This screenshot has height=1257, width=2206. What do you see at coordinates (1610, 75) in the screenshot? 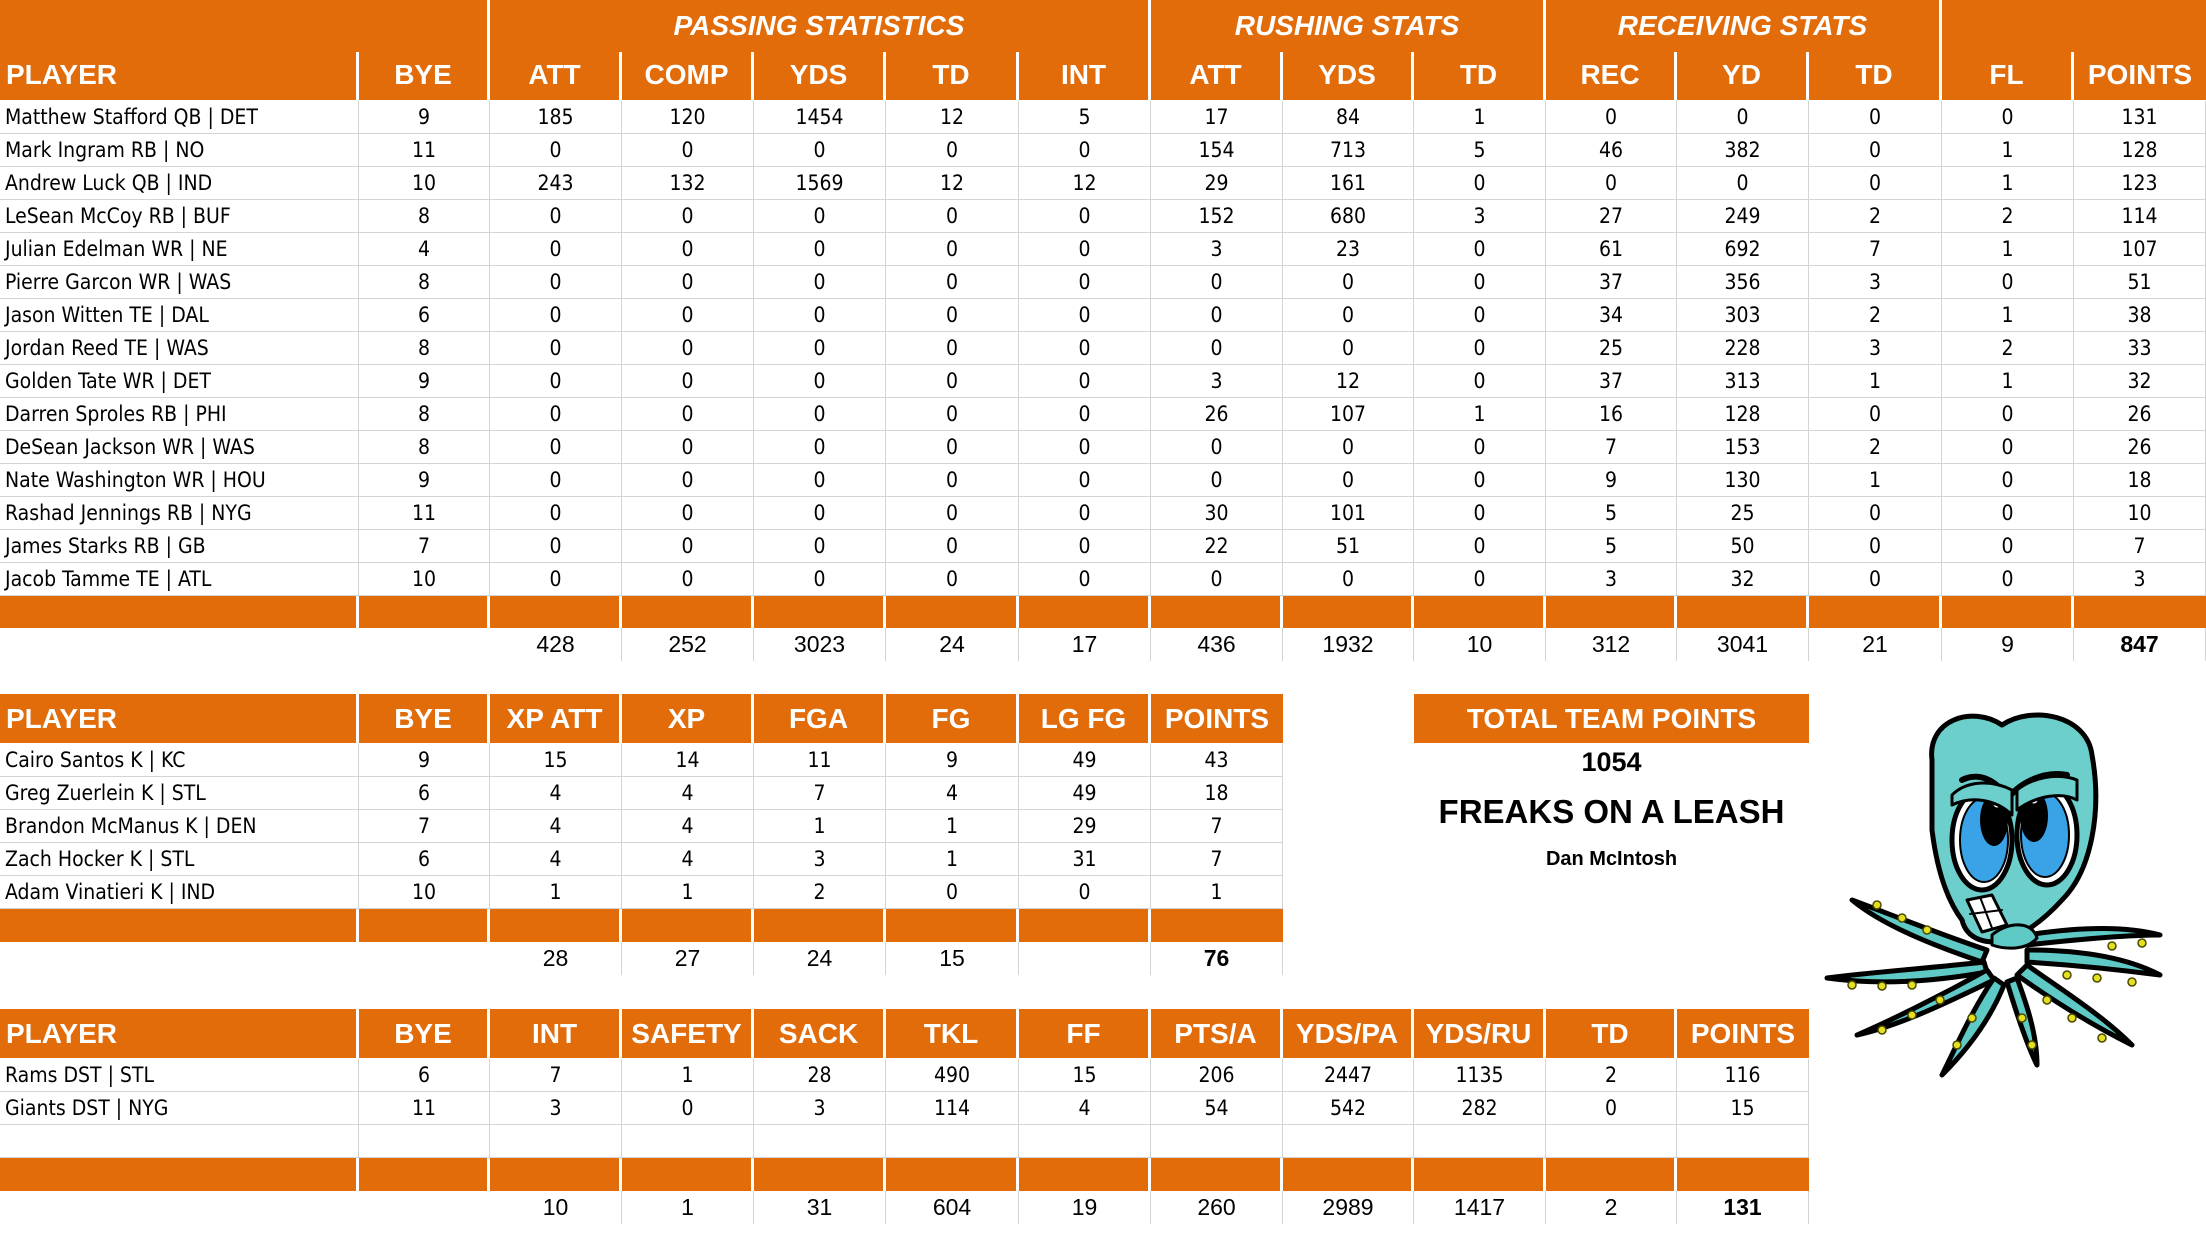
I see `column-header-rec: REC` at bounding box center [1610, 75].